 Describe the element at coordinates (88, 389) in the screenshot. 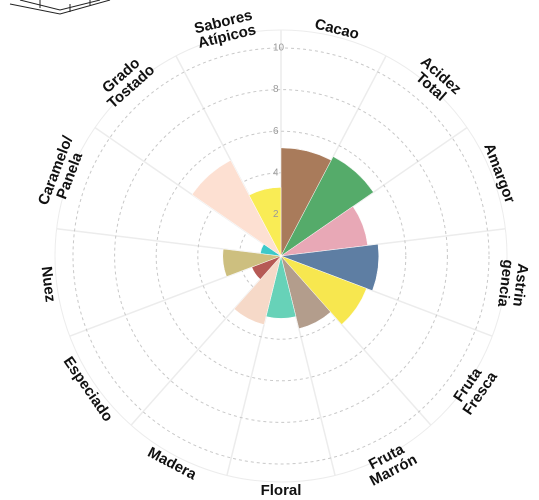

I see `category-label: Especiado` at that location.